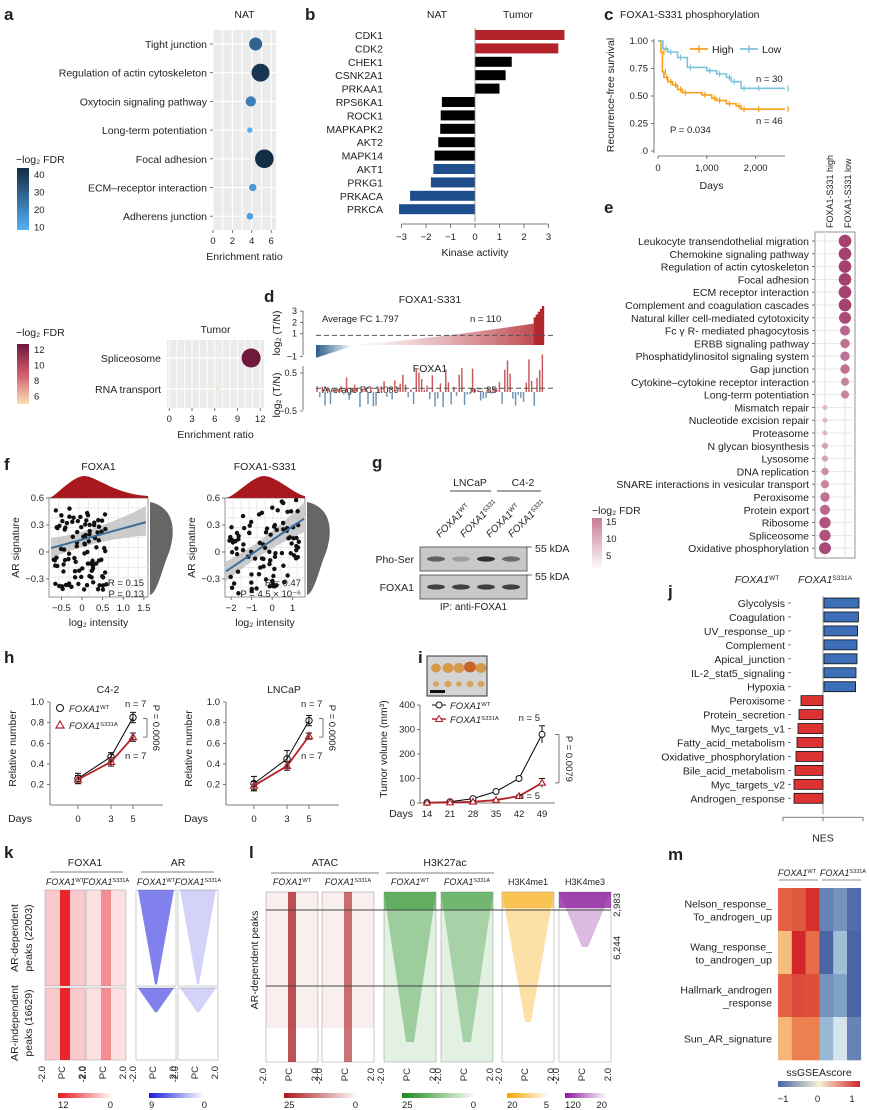  Describe the element at coordinates (809, 756) in the screenshot. I see `nes-bar` at that location.